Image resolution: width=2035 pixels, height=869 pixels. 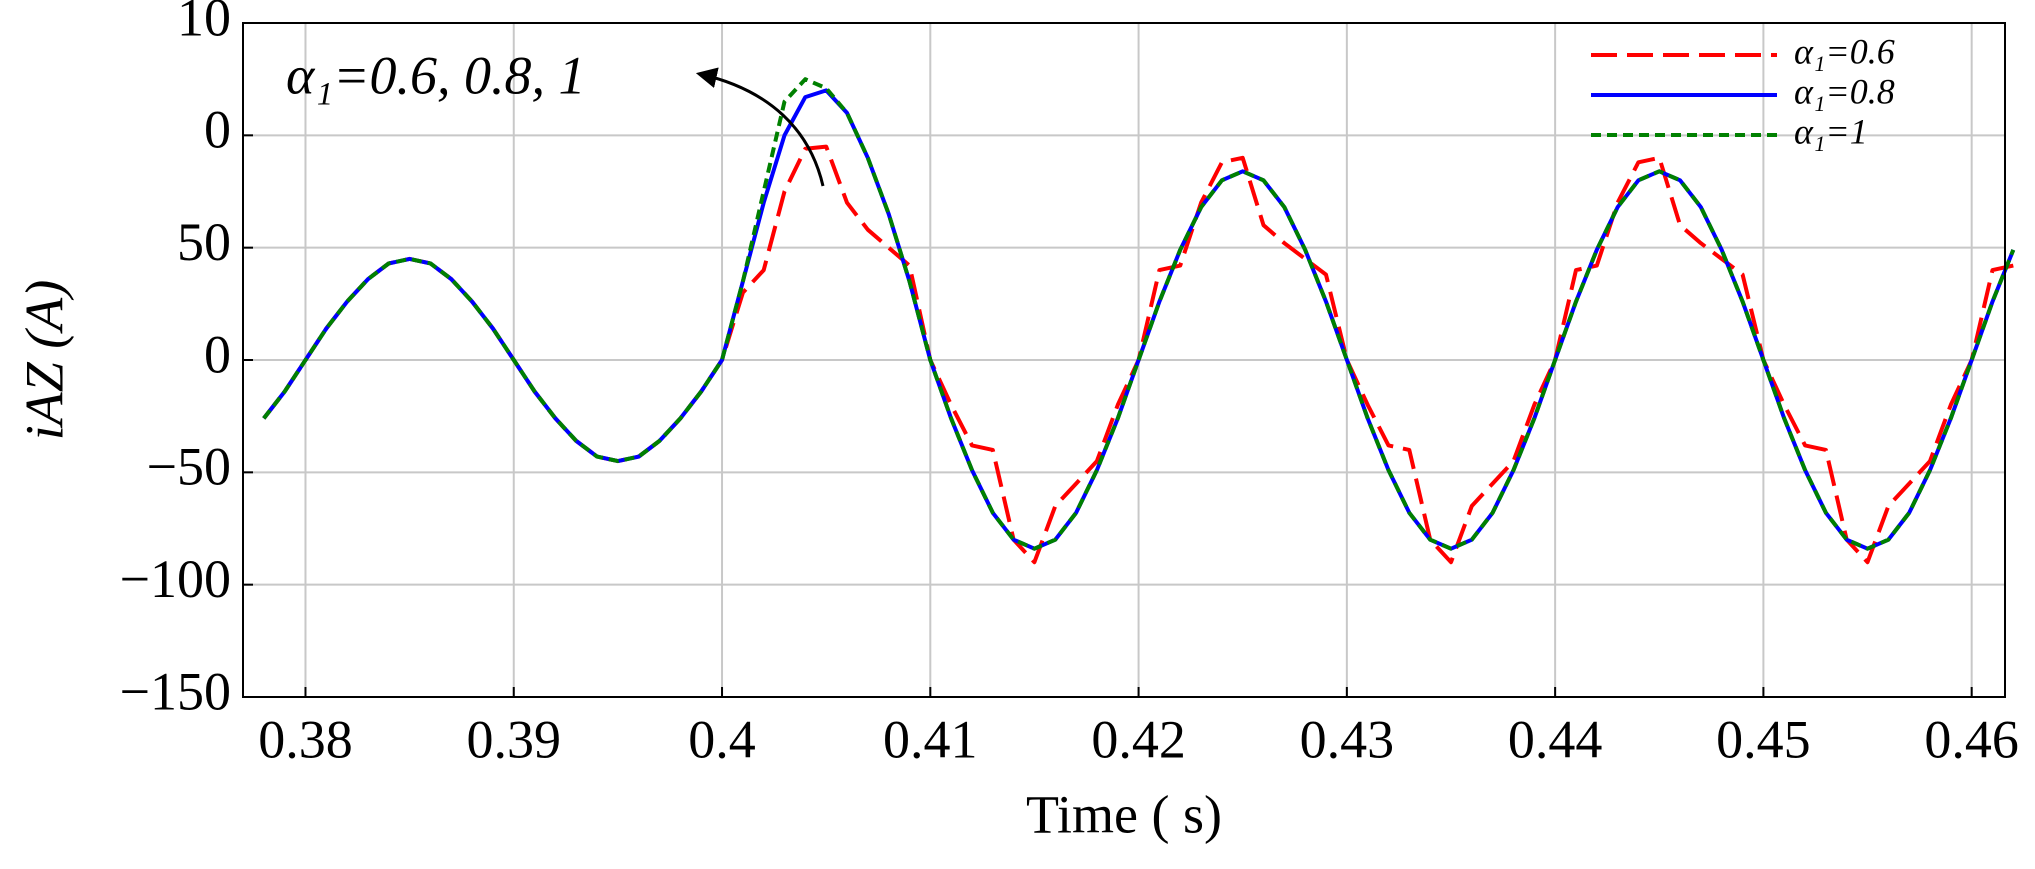 What do you see at coordinates (1124, 814) in the screenshot?
I see `x-axis-label: Time ( s)` at bounding box center [1124, 814].